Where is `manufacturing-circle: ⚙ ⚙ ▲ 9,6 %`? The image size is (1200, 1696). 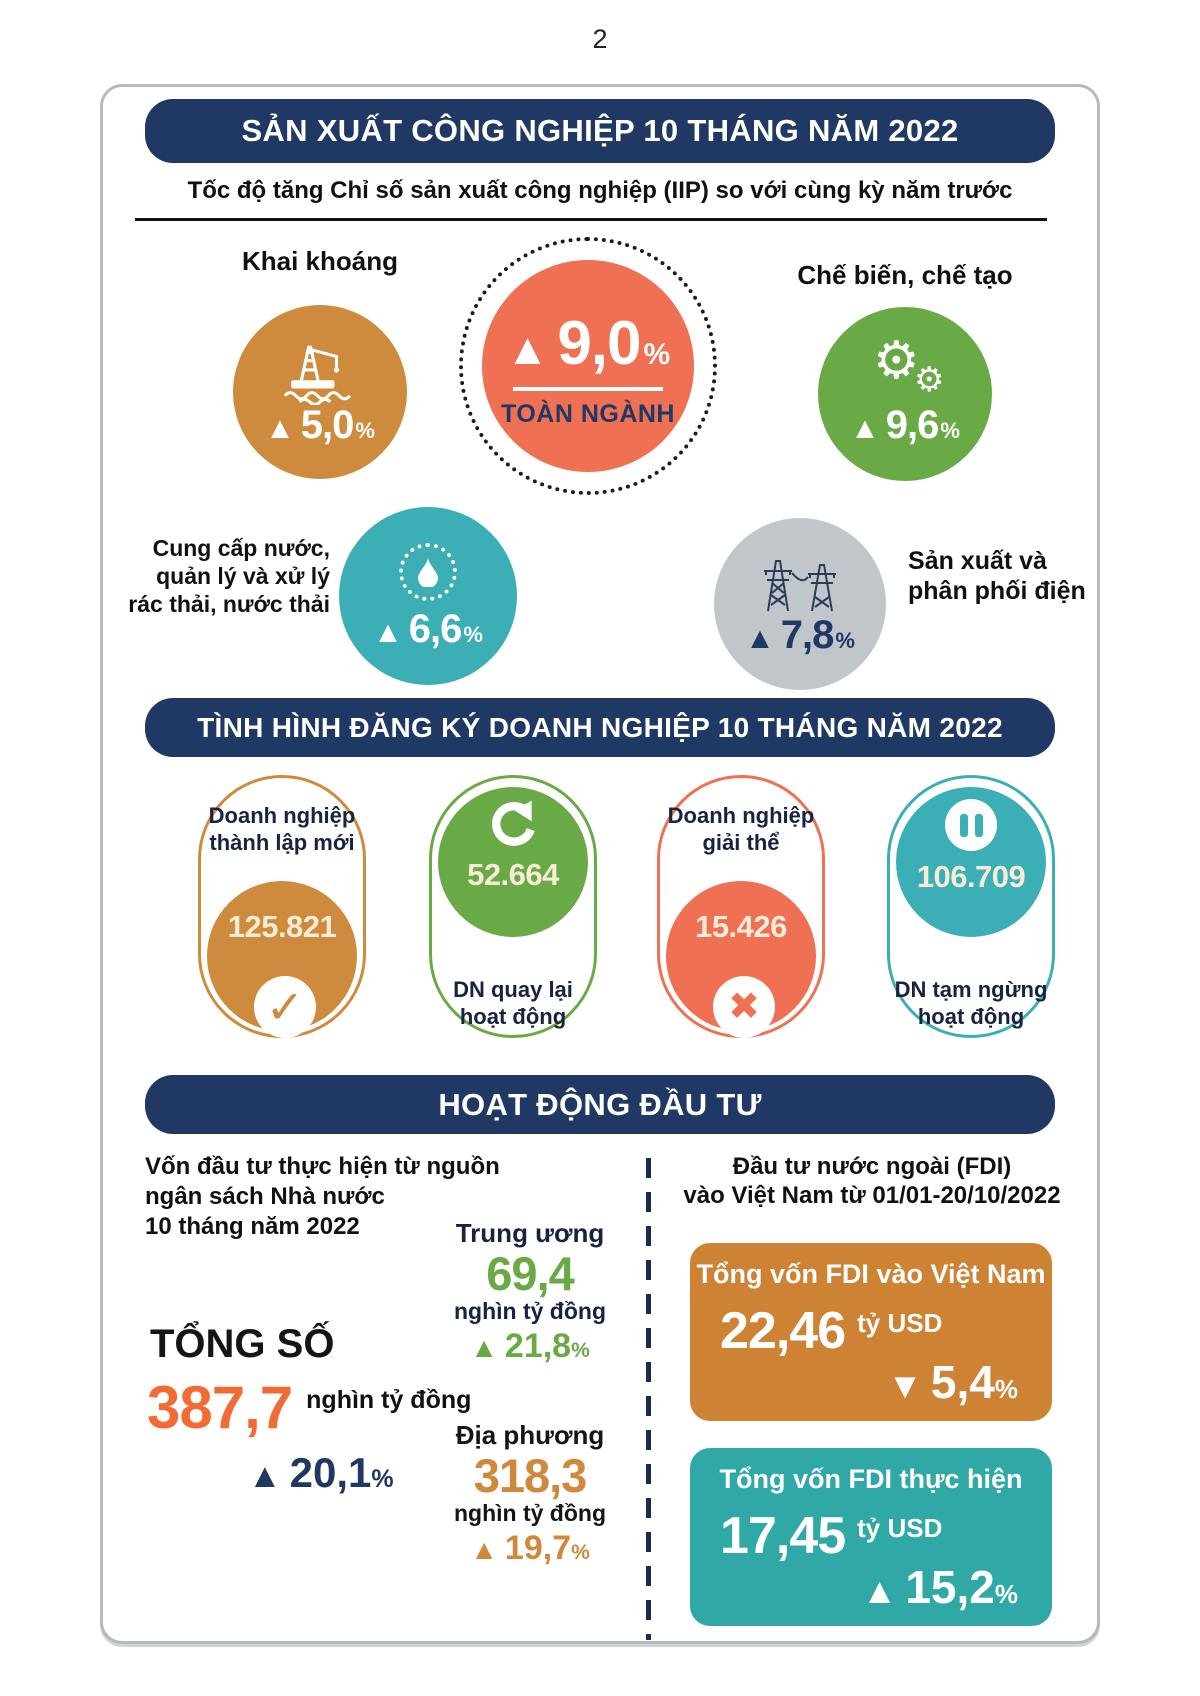
manufacturing-circle: ⚙ ⚙ ▲ 9,6 % is located at coordinates (905, 394).